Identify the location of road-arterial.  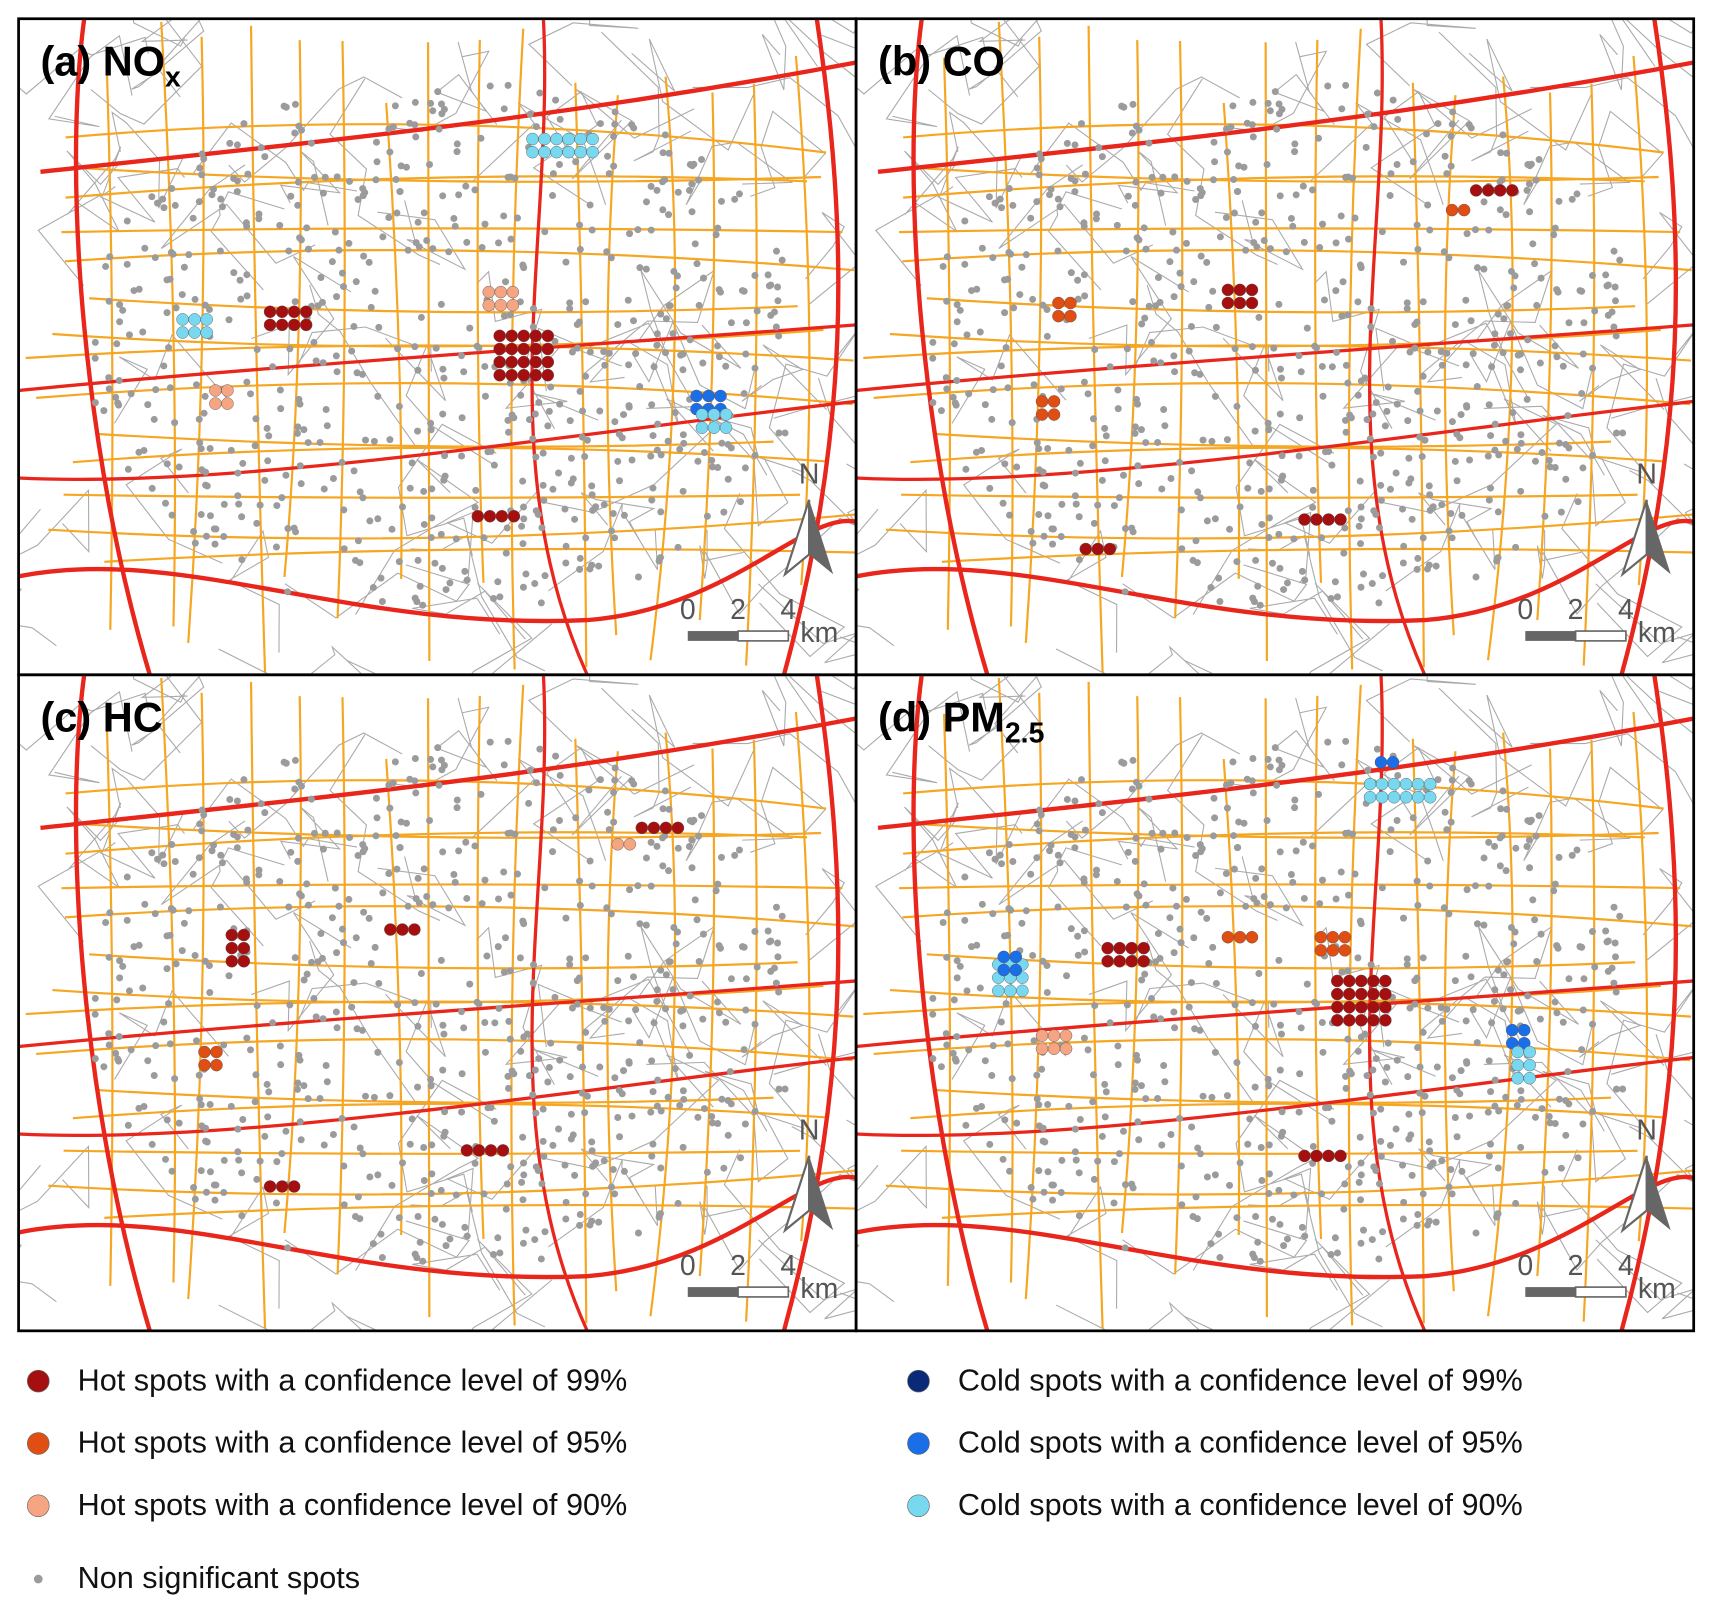
(1289, 831).